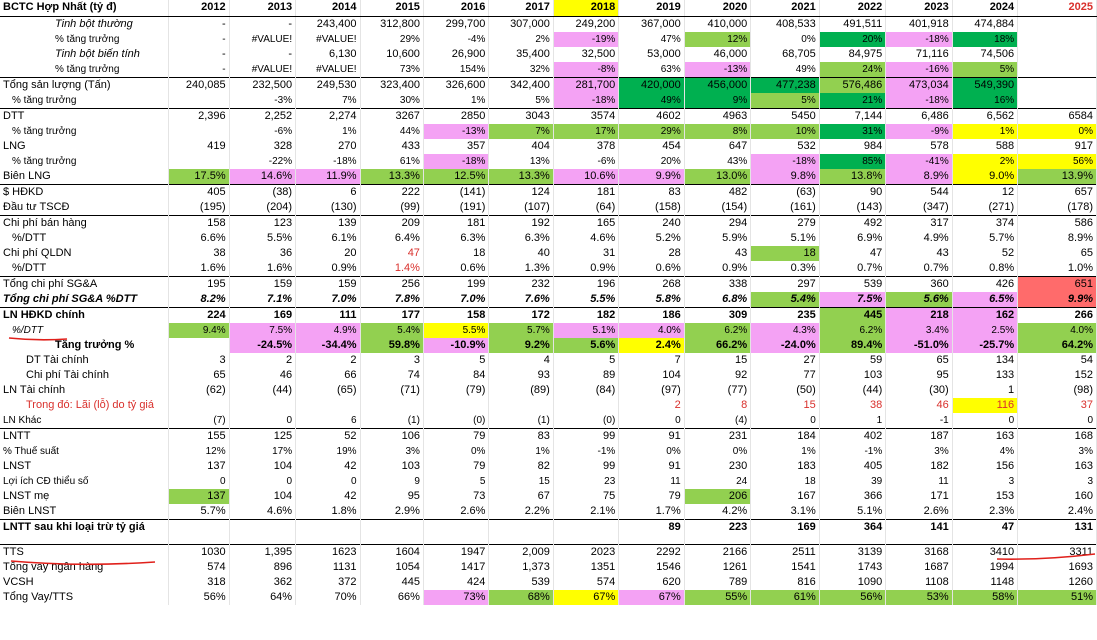 This screenshot has width=1097, height=640. I want to click on data-cell: -24.0%, so click(785, 345).